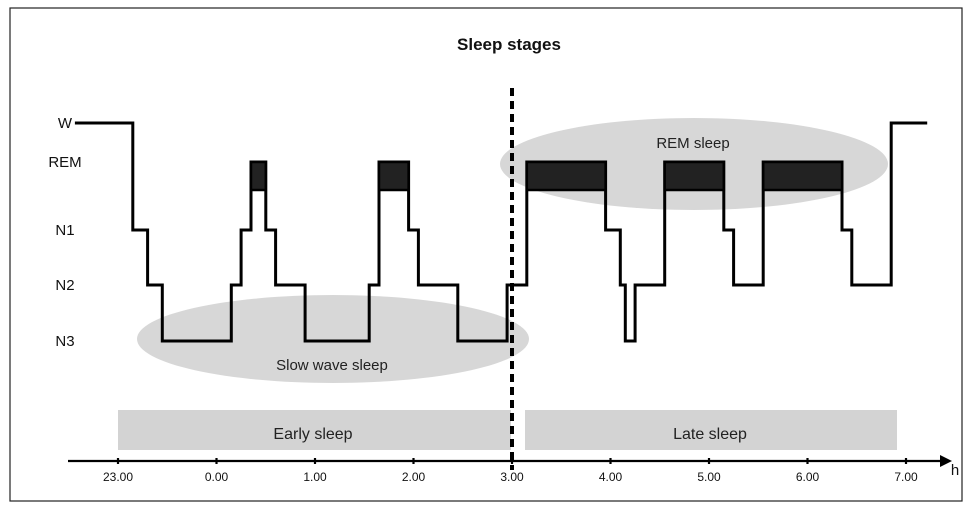 The height and width of the screenshot is (505, 971). I want to click on stage-label-n1: N1, so click(64, 230).